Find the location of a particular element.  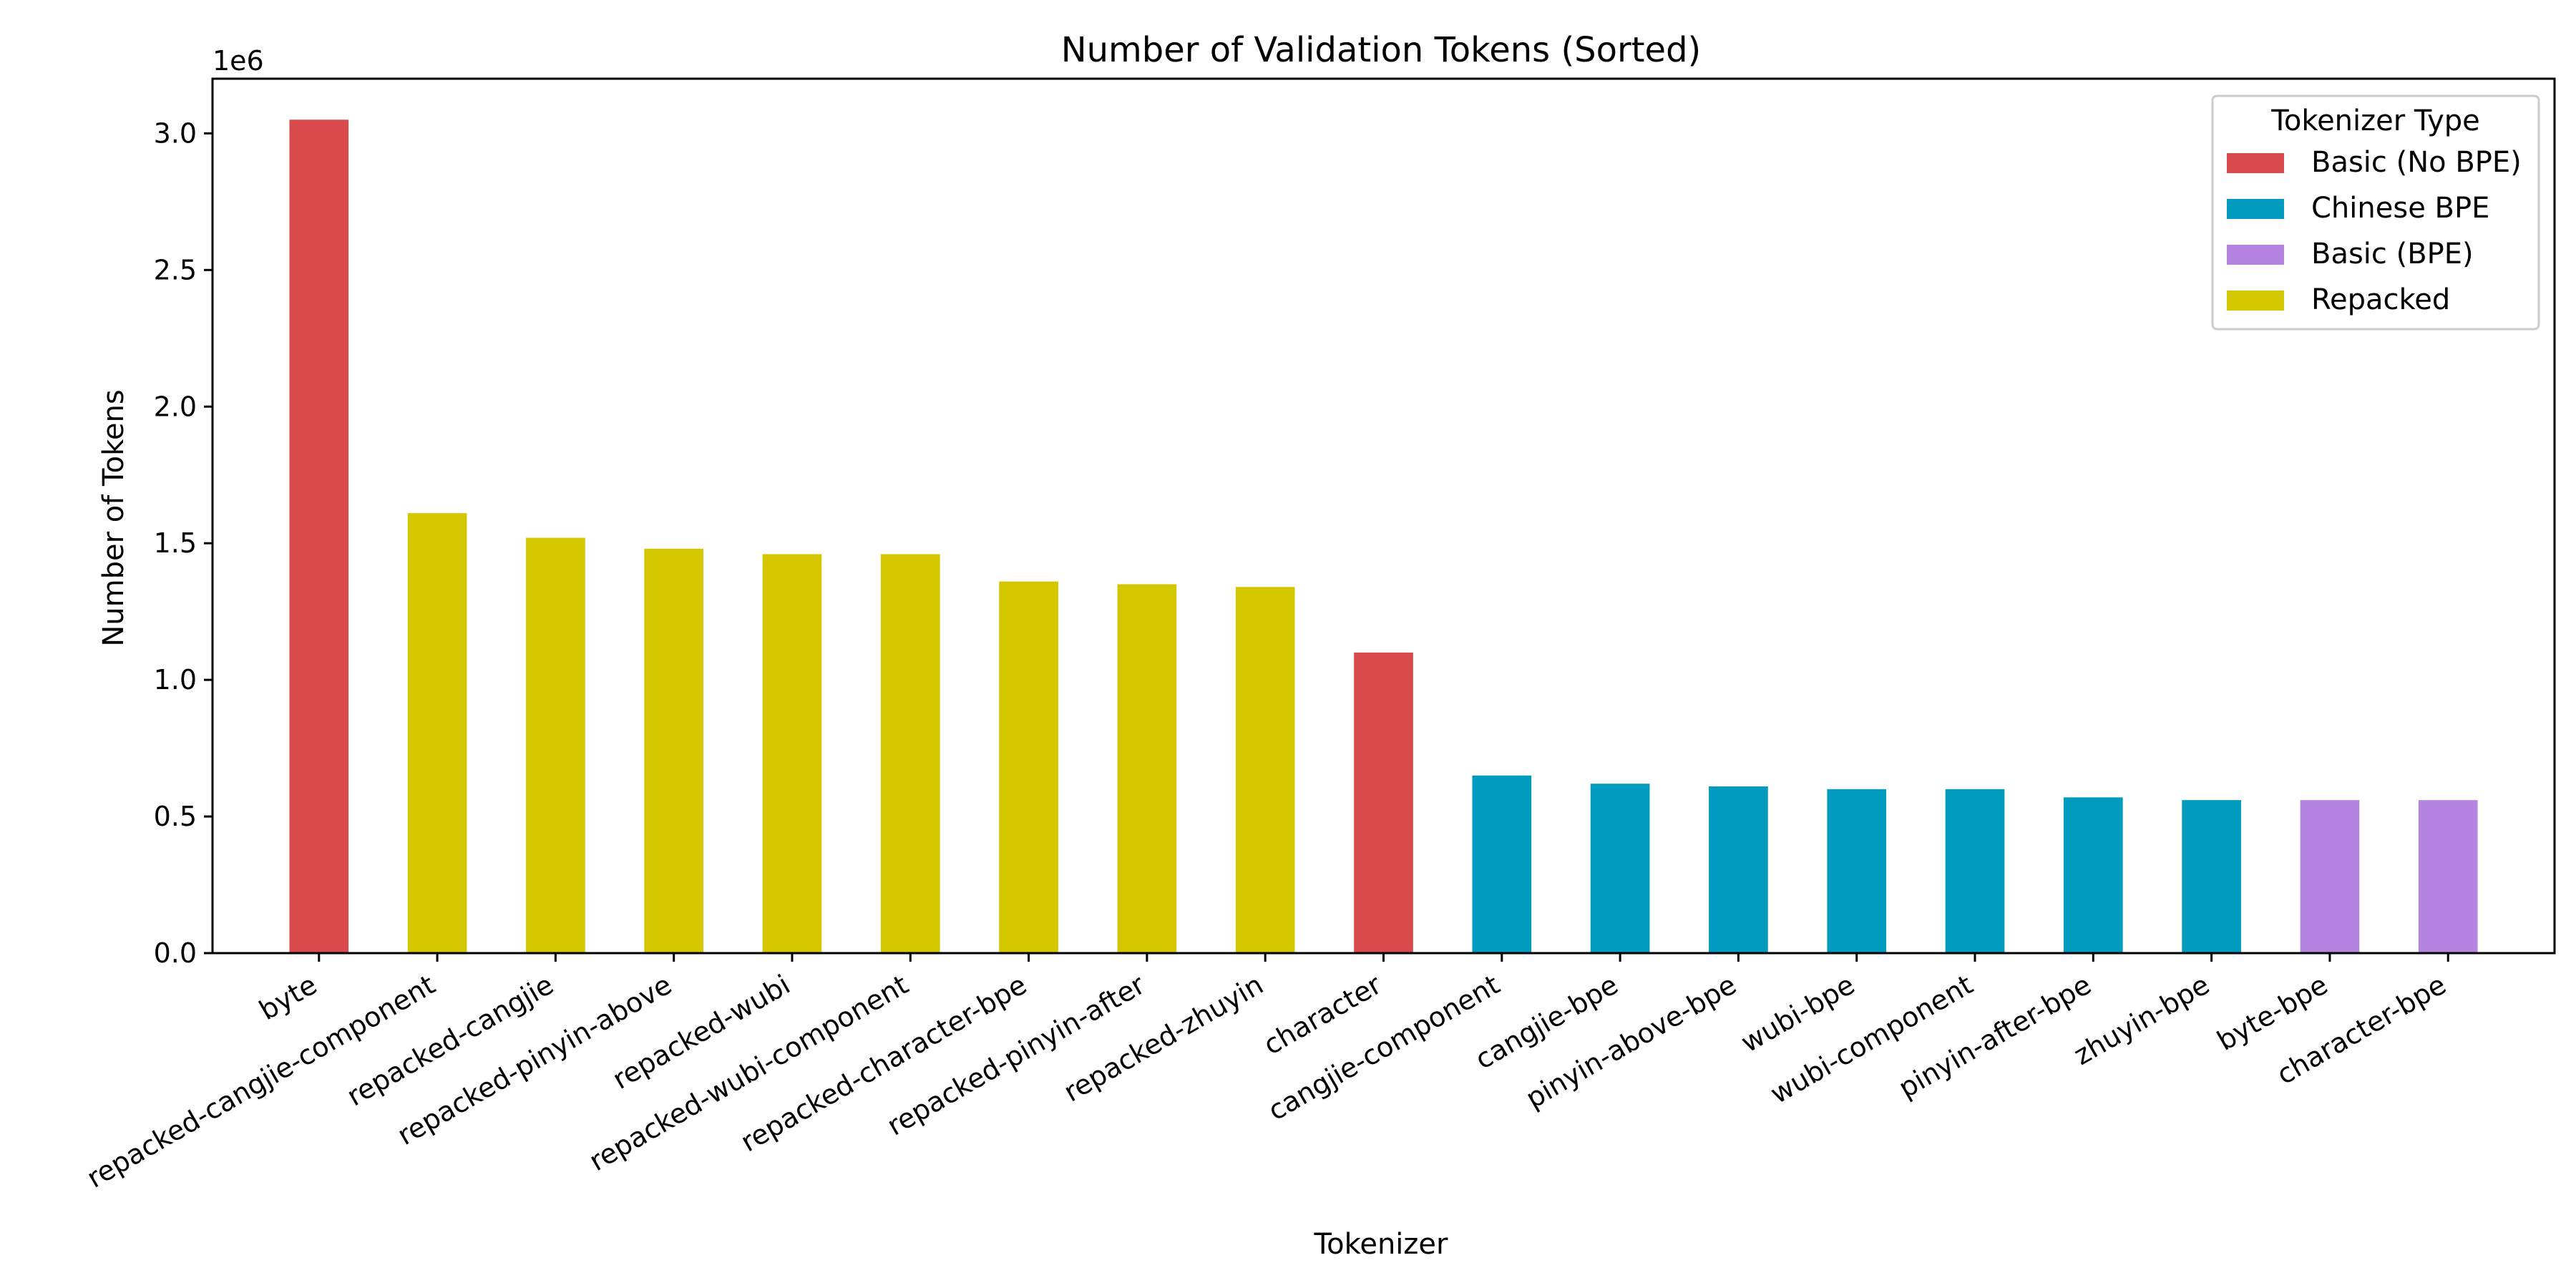

bar-character is located at coordinates (1383, 802).